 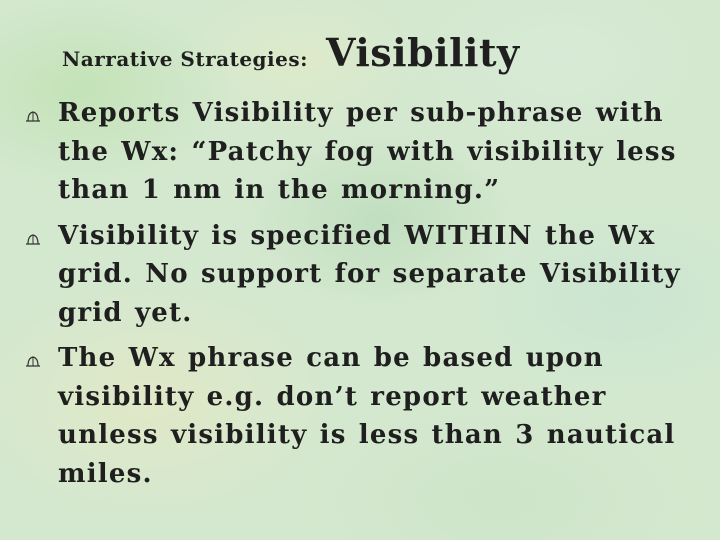 I want to click on slide-title: Narrative Strategies: Visibility, so click(x=291, y=52).